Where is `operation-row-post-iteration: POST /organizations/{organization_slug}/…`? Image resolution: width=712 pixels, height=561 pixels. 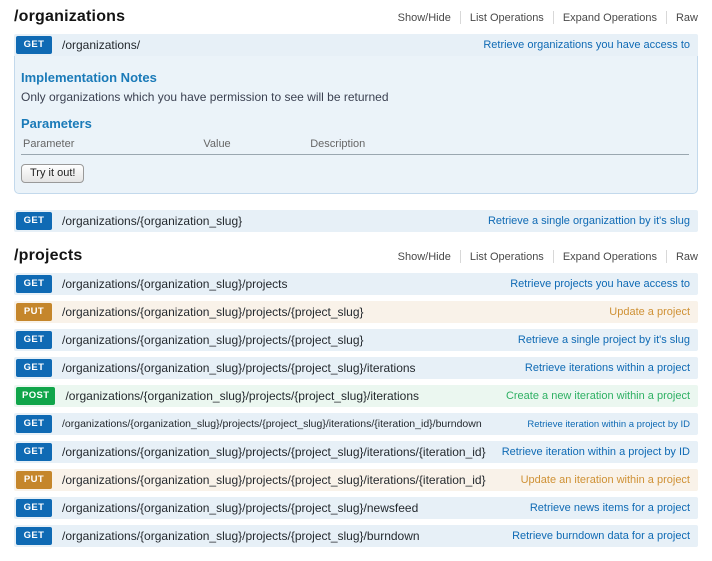 operation-row-post-iteration: POST /organizations/{organization_slug}/… is located at coordinates (356, 396).